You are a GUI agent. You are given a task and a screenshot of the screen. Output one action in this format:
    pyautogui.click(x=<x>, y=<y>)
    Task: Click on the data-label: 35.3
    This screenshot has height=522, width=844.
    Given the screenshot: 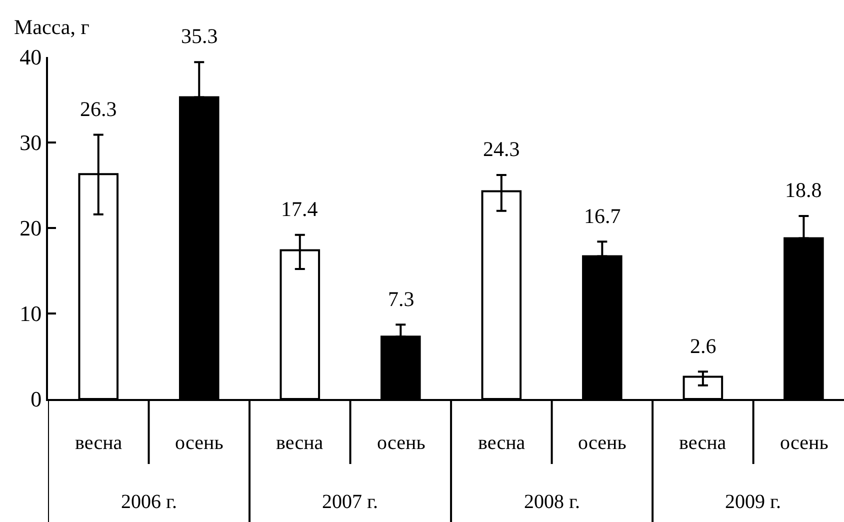 What is the action you would take?
    pyautogui.click(x=199, y=36)
    